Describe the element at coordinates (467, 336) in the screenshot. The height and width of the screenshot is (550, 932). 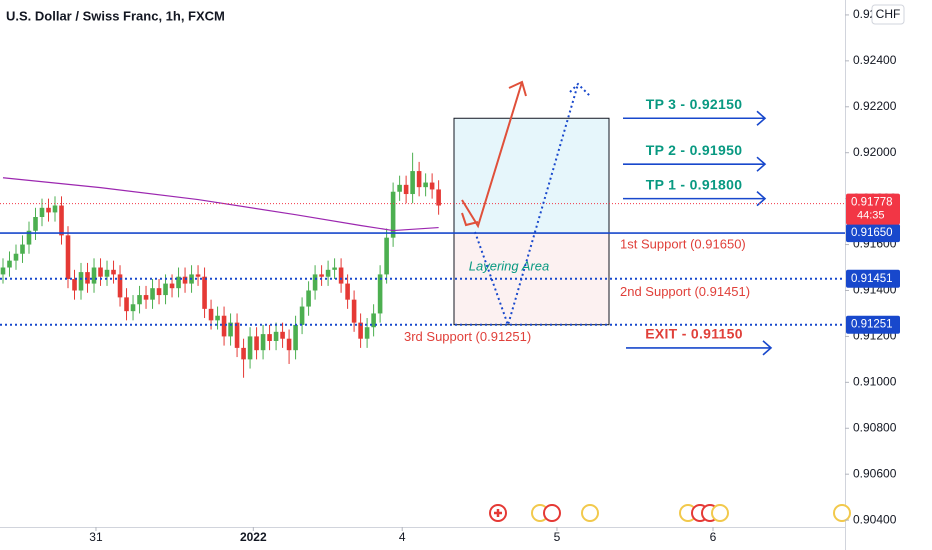
I see `support-label: 3rd Support (0.91251)` at that location.